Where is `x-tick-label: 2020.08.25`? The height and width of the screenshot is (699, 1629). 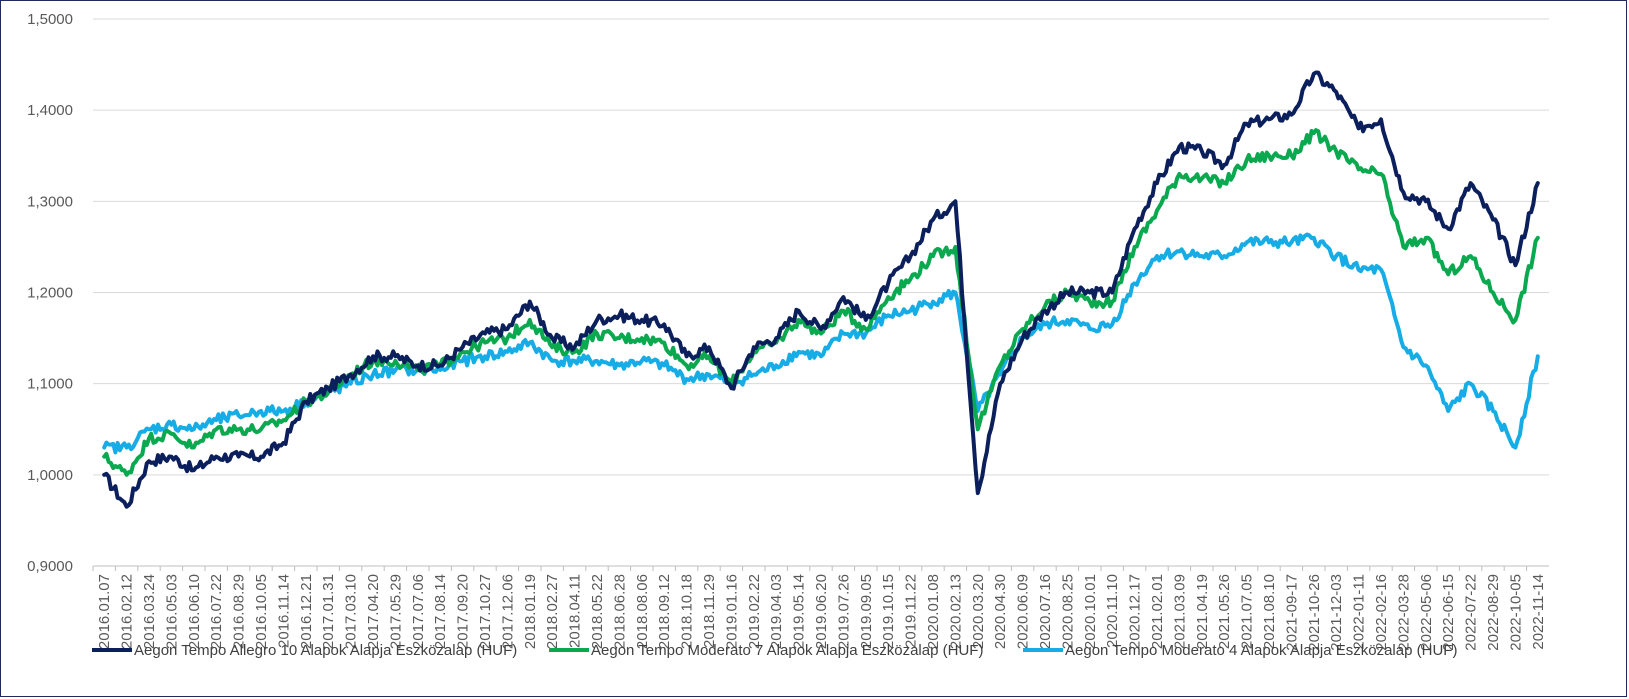
x-tick-label: 2020.08.25 is located at coordinates (1067, 611).